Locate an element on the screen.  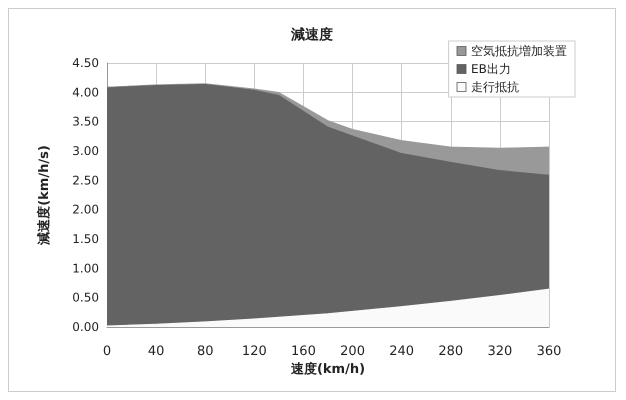
x-tick-label: 360 is located at coordinates (549, 351).